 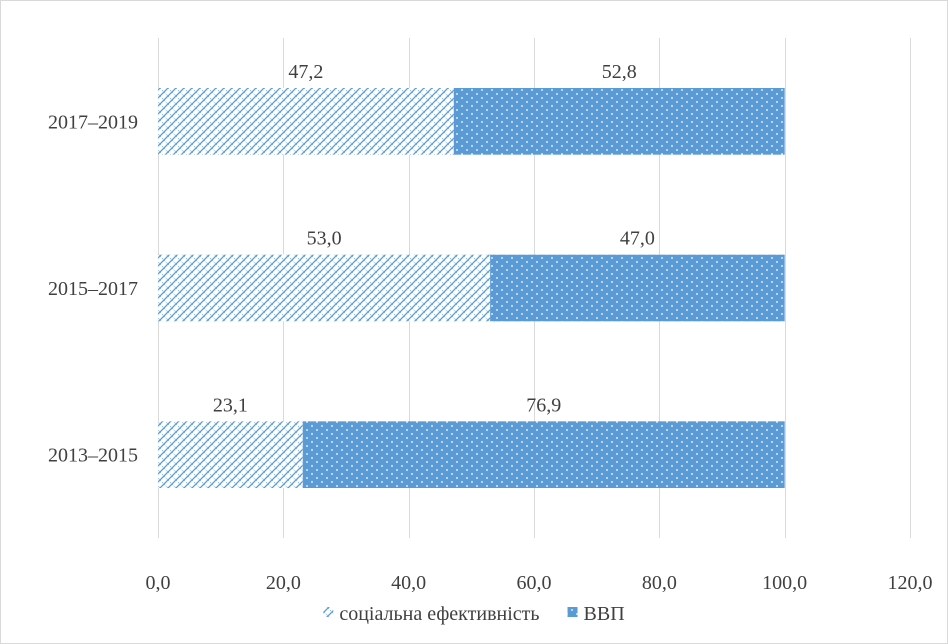 What do you see at coordinates (439, 614) in the screenshot?
I see `legend-label: соціальна ефективність` at bounding box center [439, 614].